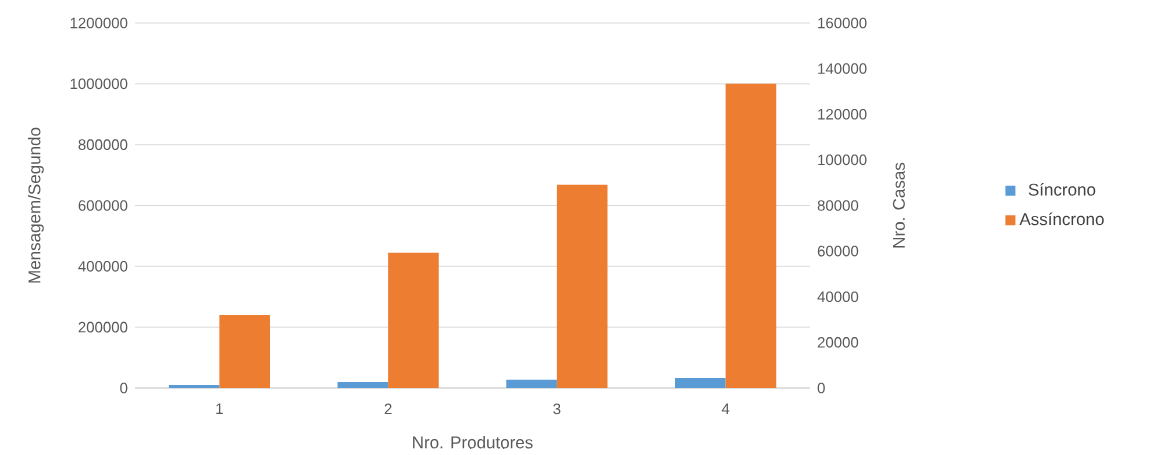 The height and width of the screenshot is (455, 1150). Describe the element at coordinates (1061, 219) in the screenshot. I see `legend-label: Assíncrono` at that location.